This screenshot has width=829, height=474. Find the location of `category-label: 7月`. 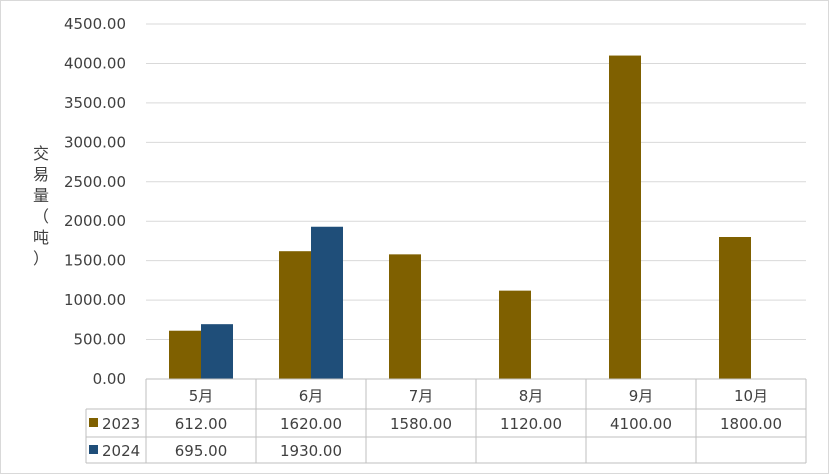

category-label: 7月 is located at coordinates (421, 396).